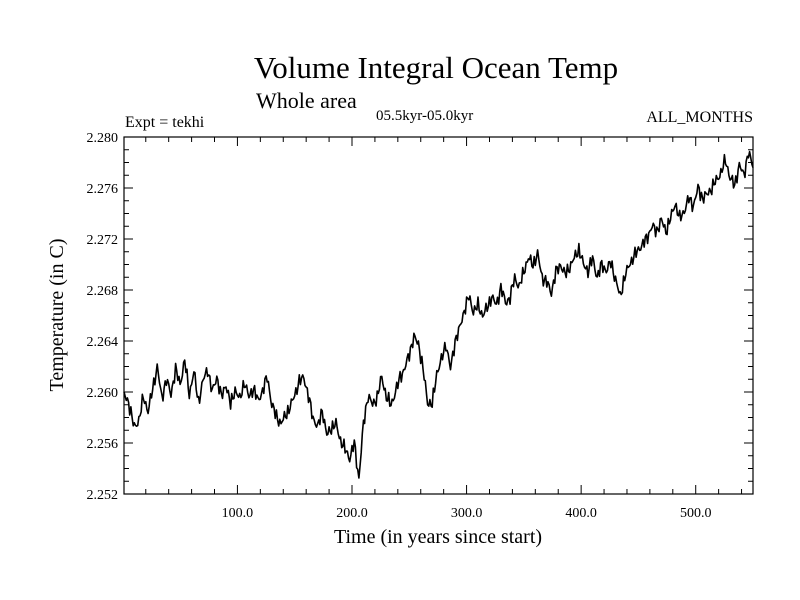  I want to click on x-tick-label: 500.0, so click(696, 513).